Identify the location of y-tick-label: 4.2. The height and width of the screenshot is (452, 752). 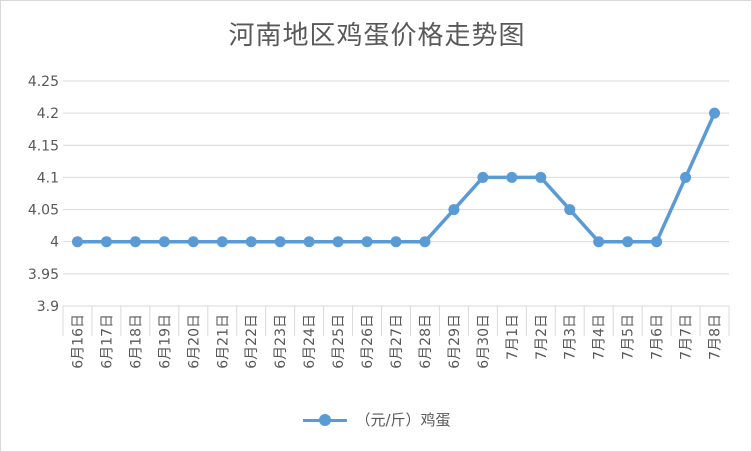
(48, 114).